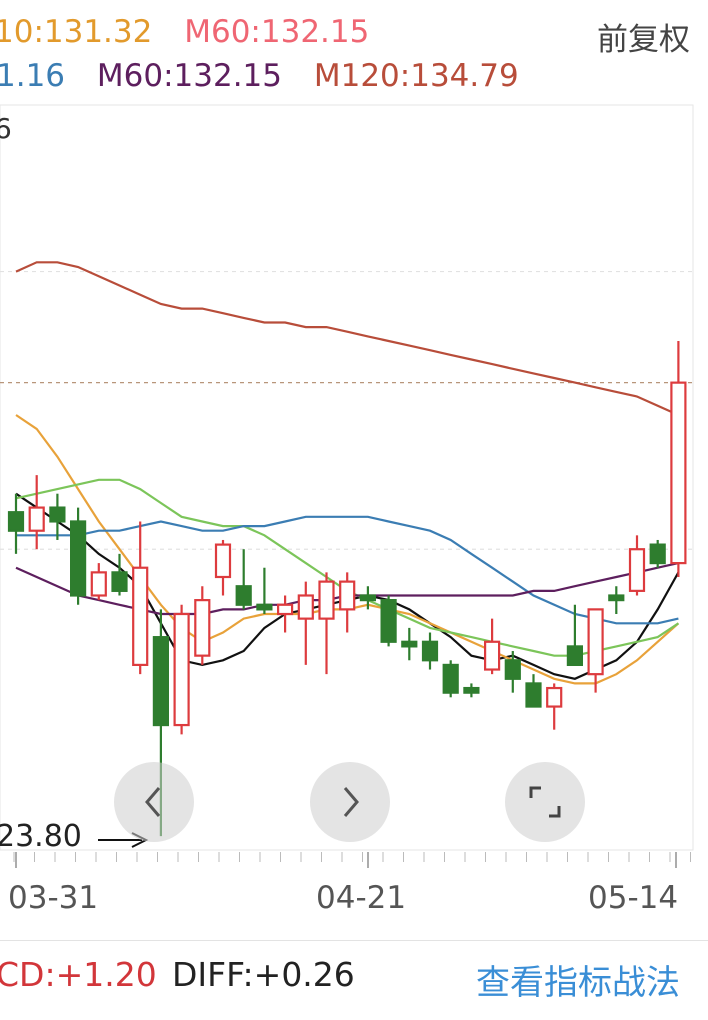 This screenshot has width=708, height=1020. I want to click on prev-button, so click(154, 802).